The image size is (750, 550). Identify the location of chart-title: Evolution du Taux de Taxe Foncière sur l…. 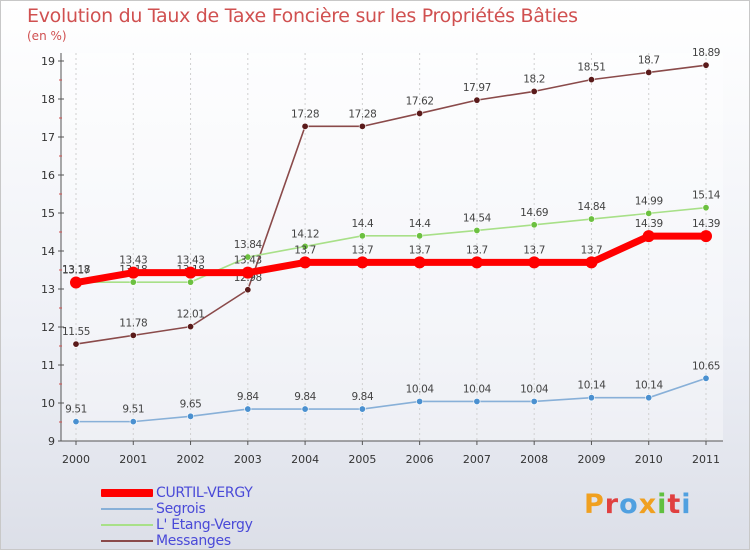
(302, 16).